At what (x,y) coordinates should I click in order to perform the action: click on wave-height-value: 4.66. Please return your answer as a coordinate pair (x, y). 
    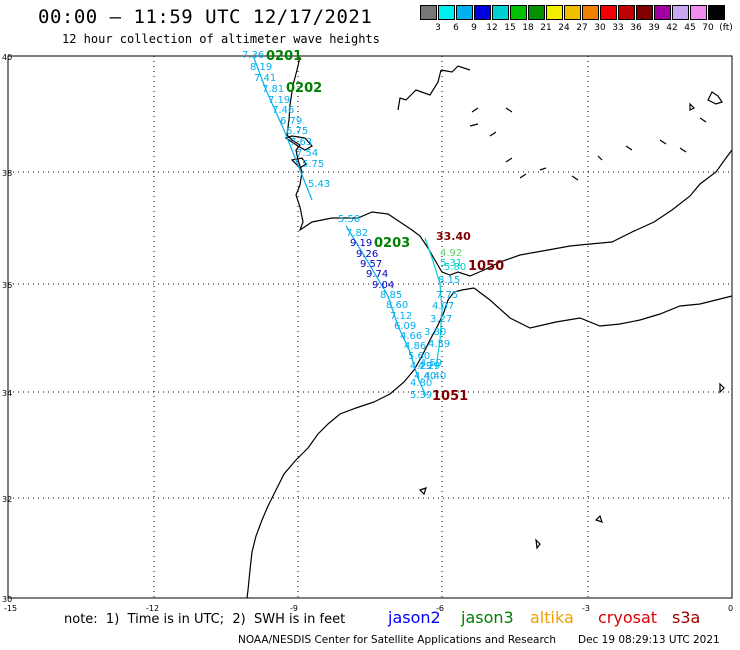
    Looking at the image, I should click on (411, 336).